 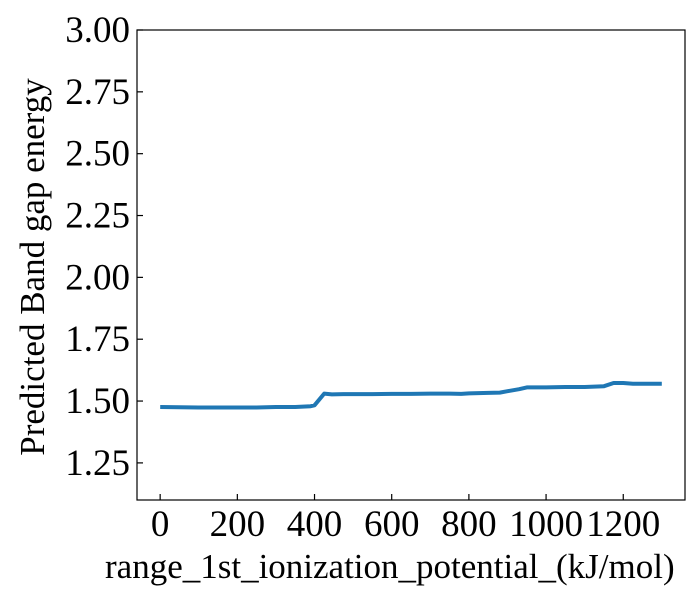 I want to click on series-line, so click(x=411, y=395).